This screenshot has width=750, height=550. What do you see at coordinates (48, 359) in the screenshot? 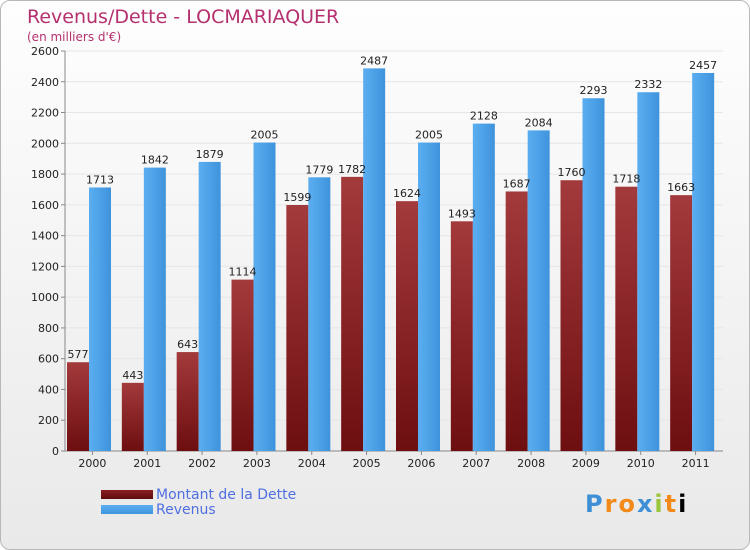
I see `y-tick-label: 600` at bounding box center [48, 359].